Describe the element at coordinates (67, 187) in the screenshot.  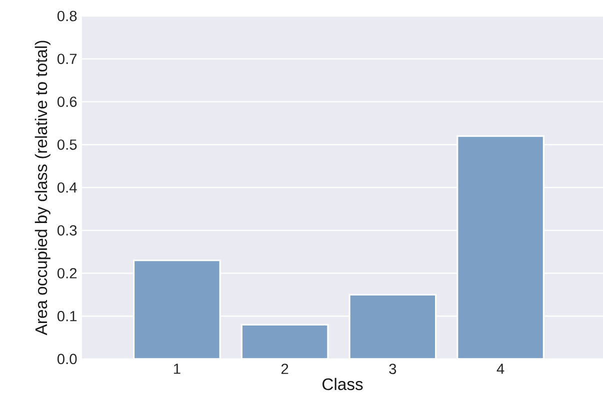
I see `y-tick-label: 0.4` at that location.